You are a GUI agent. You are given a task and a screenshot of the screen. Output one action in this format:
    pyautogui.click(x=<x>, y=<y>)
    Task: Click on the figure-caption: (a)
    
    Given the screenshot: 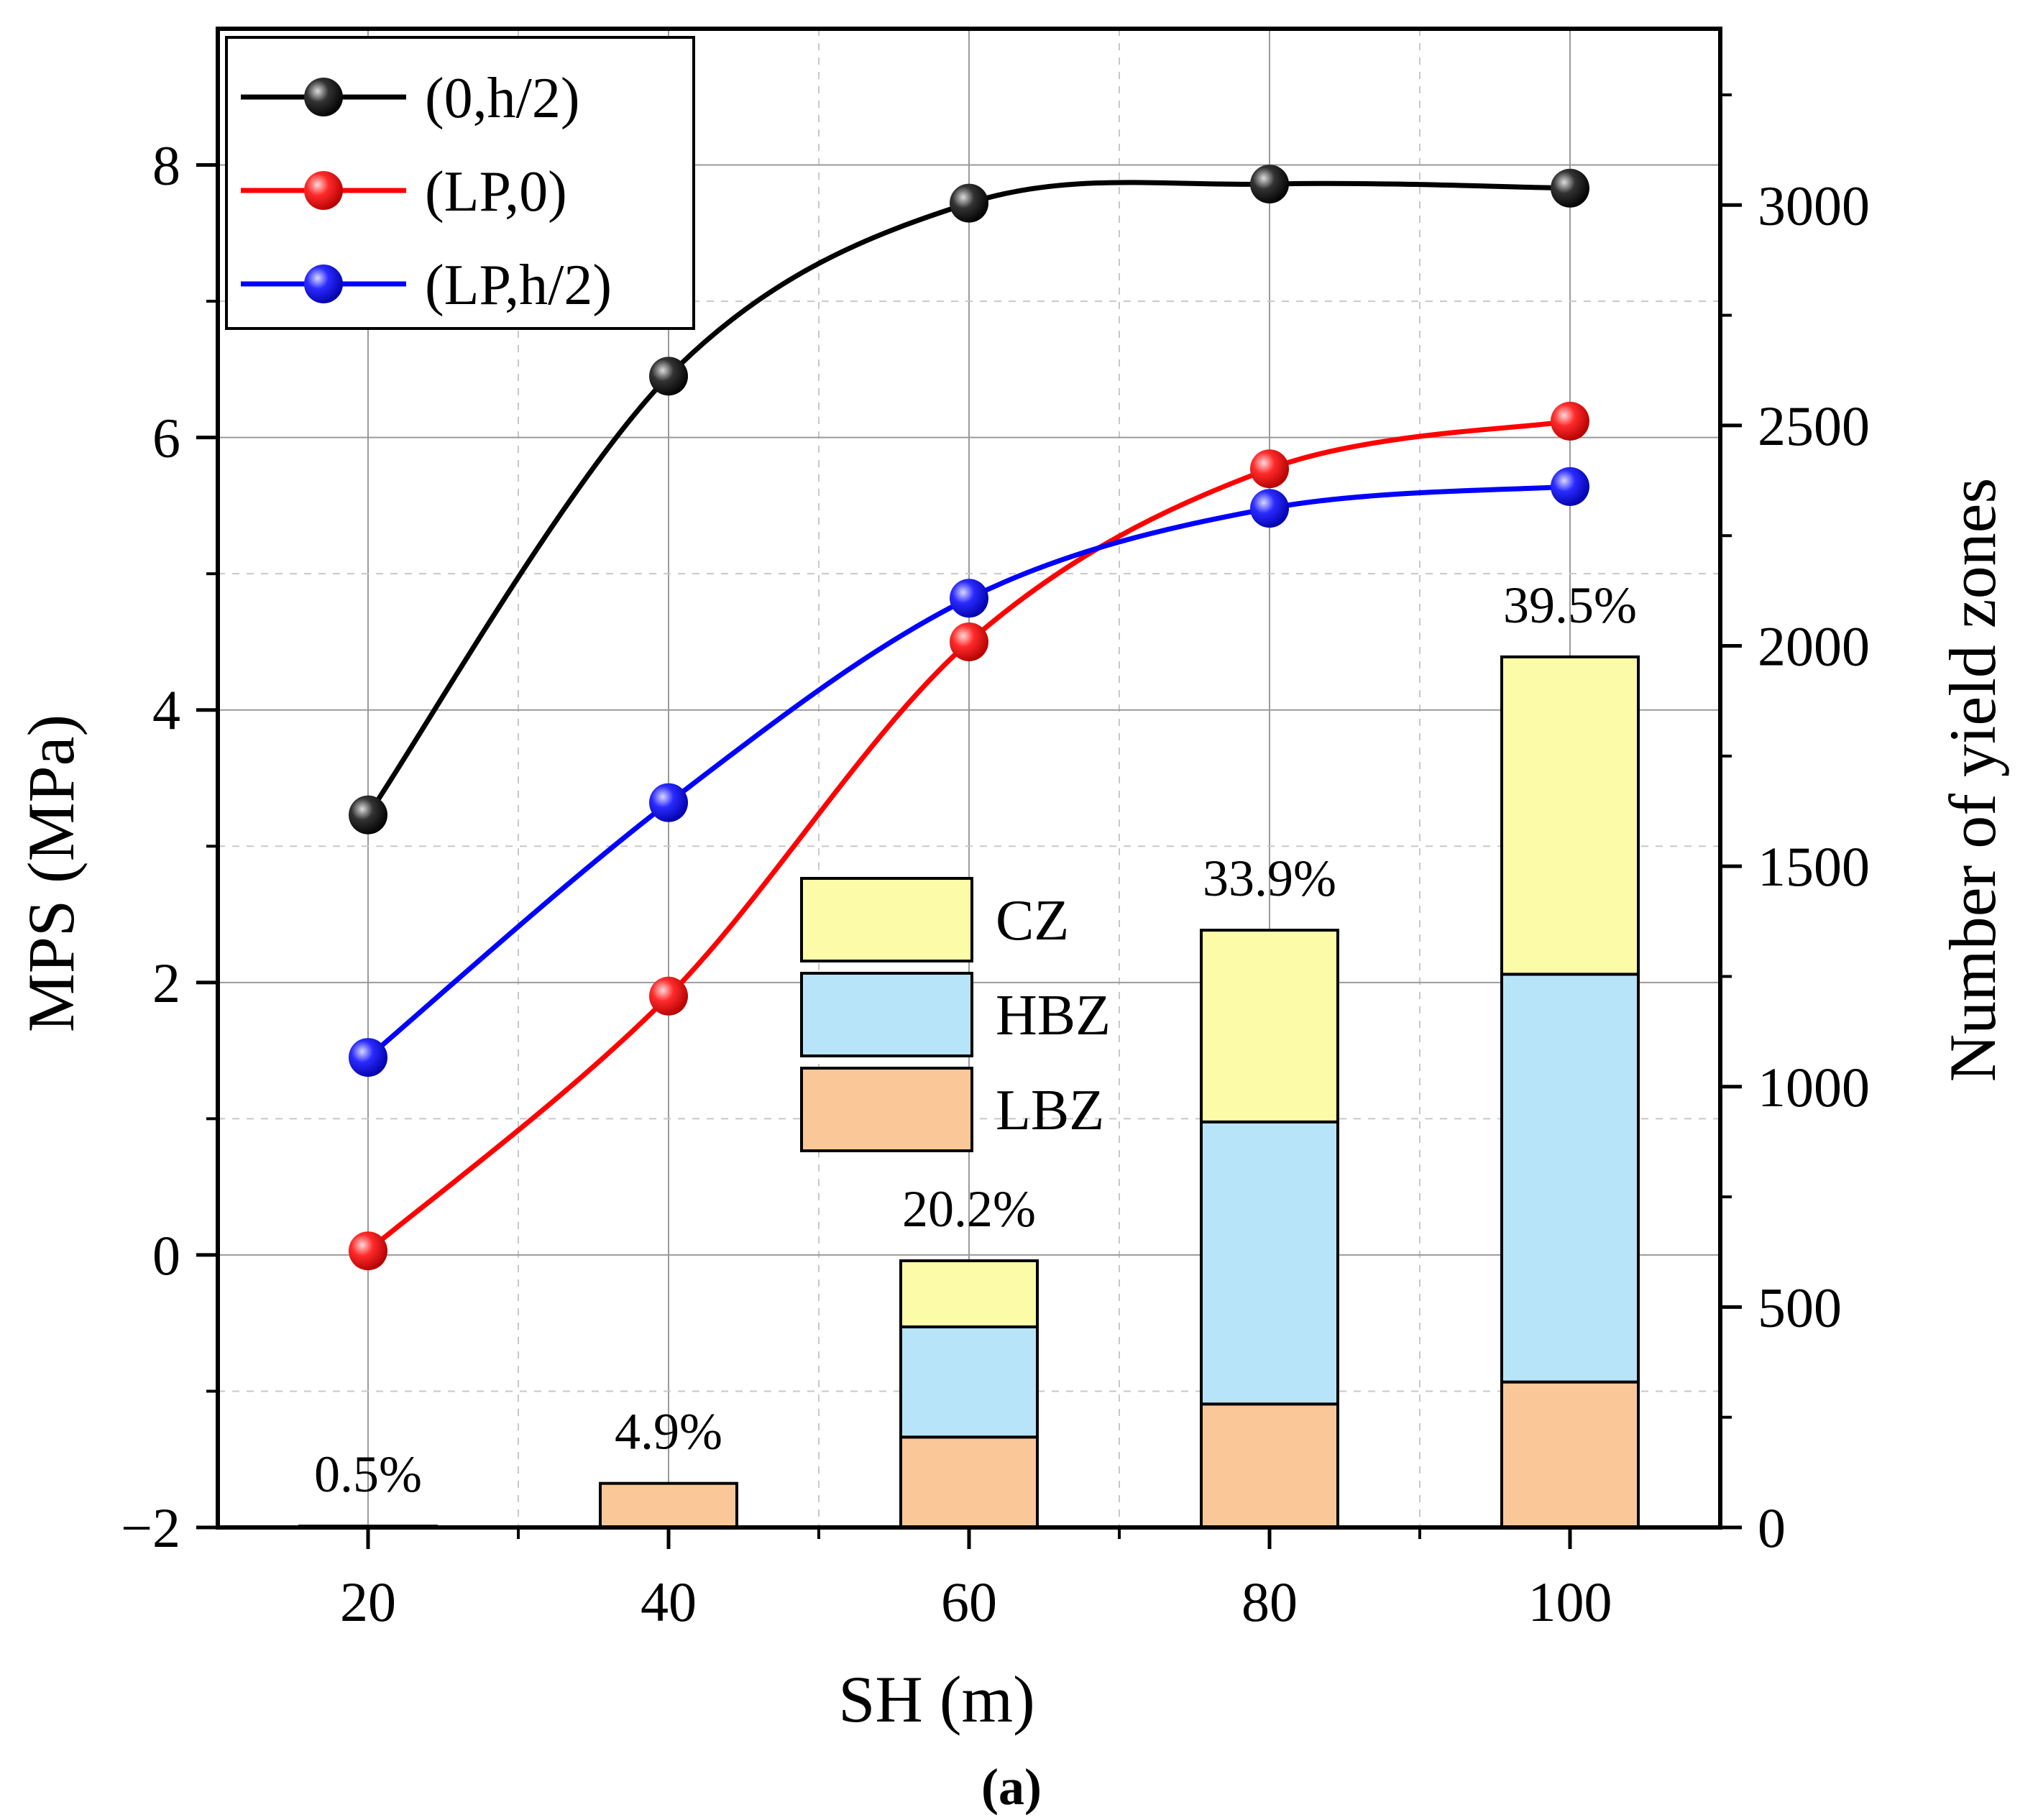 What is the action you would take?
    pyautogui.click(x=1011, y=1787)
    